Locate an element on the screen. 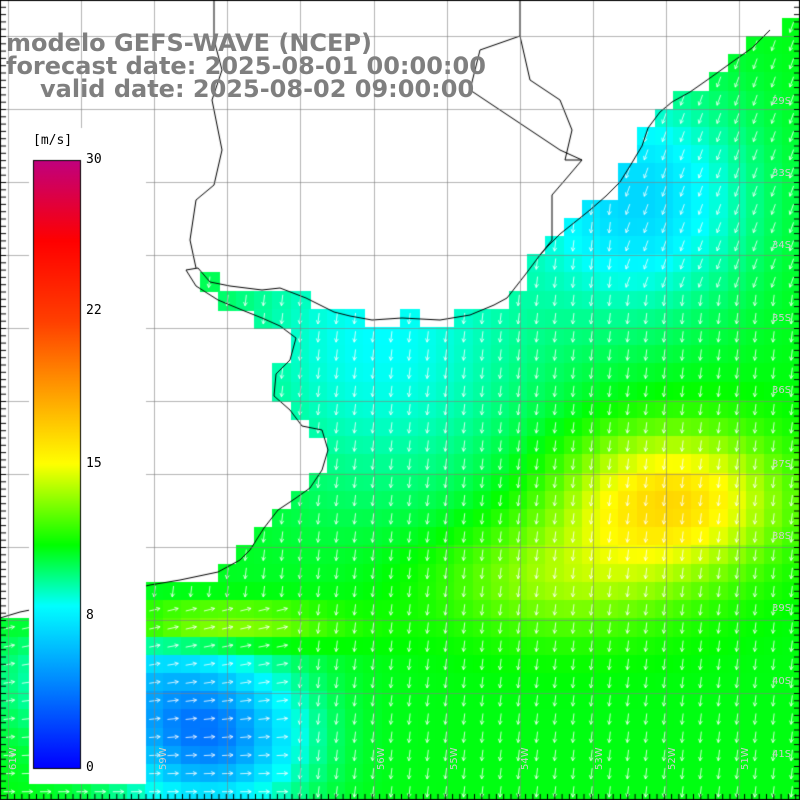 This screenshot has width=800, height=800. lat-label-35s: 35S is located at coordinates (782, 318).